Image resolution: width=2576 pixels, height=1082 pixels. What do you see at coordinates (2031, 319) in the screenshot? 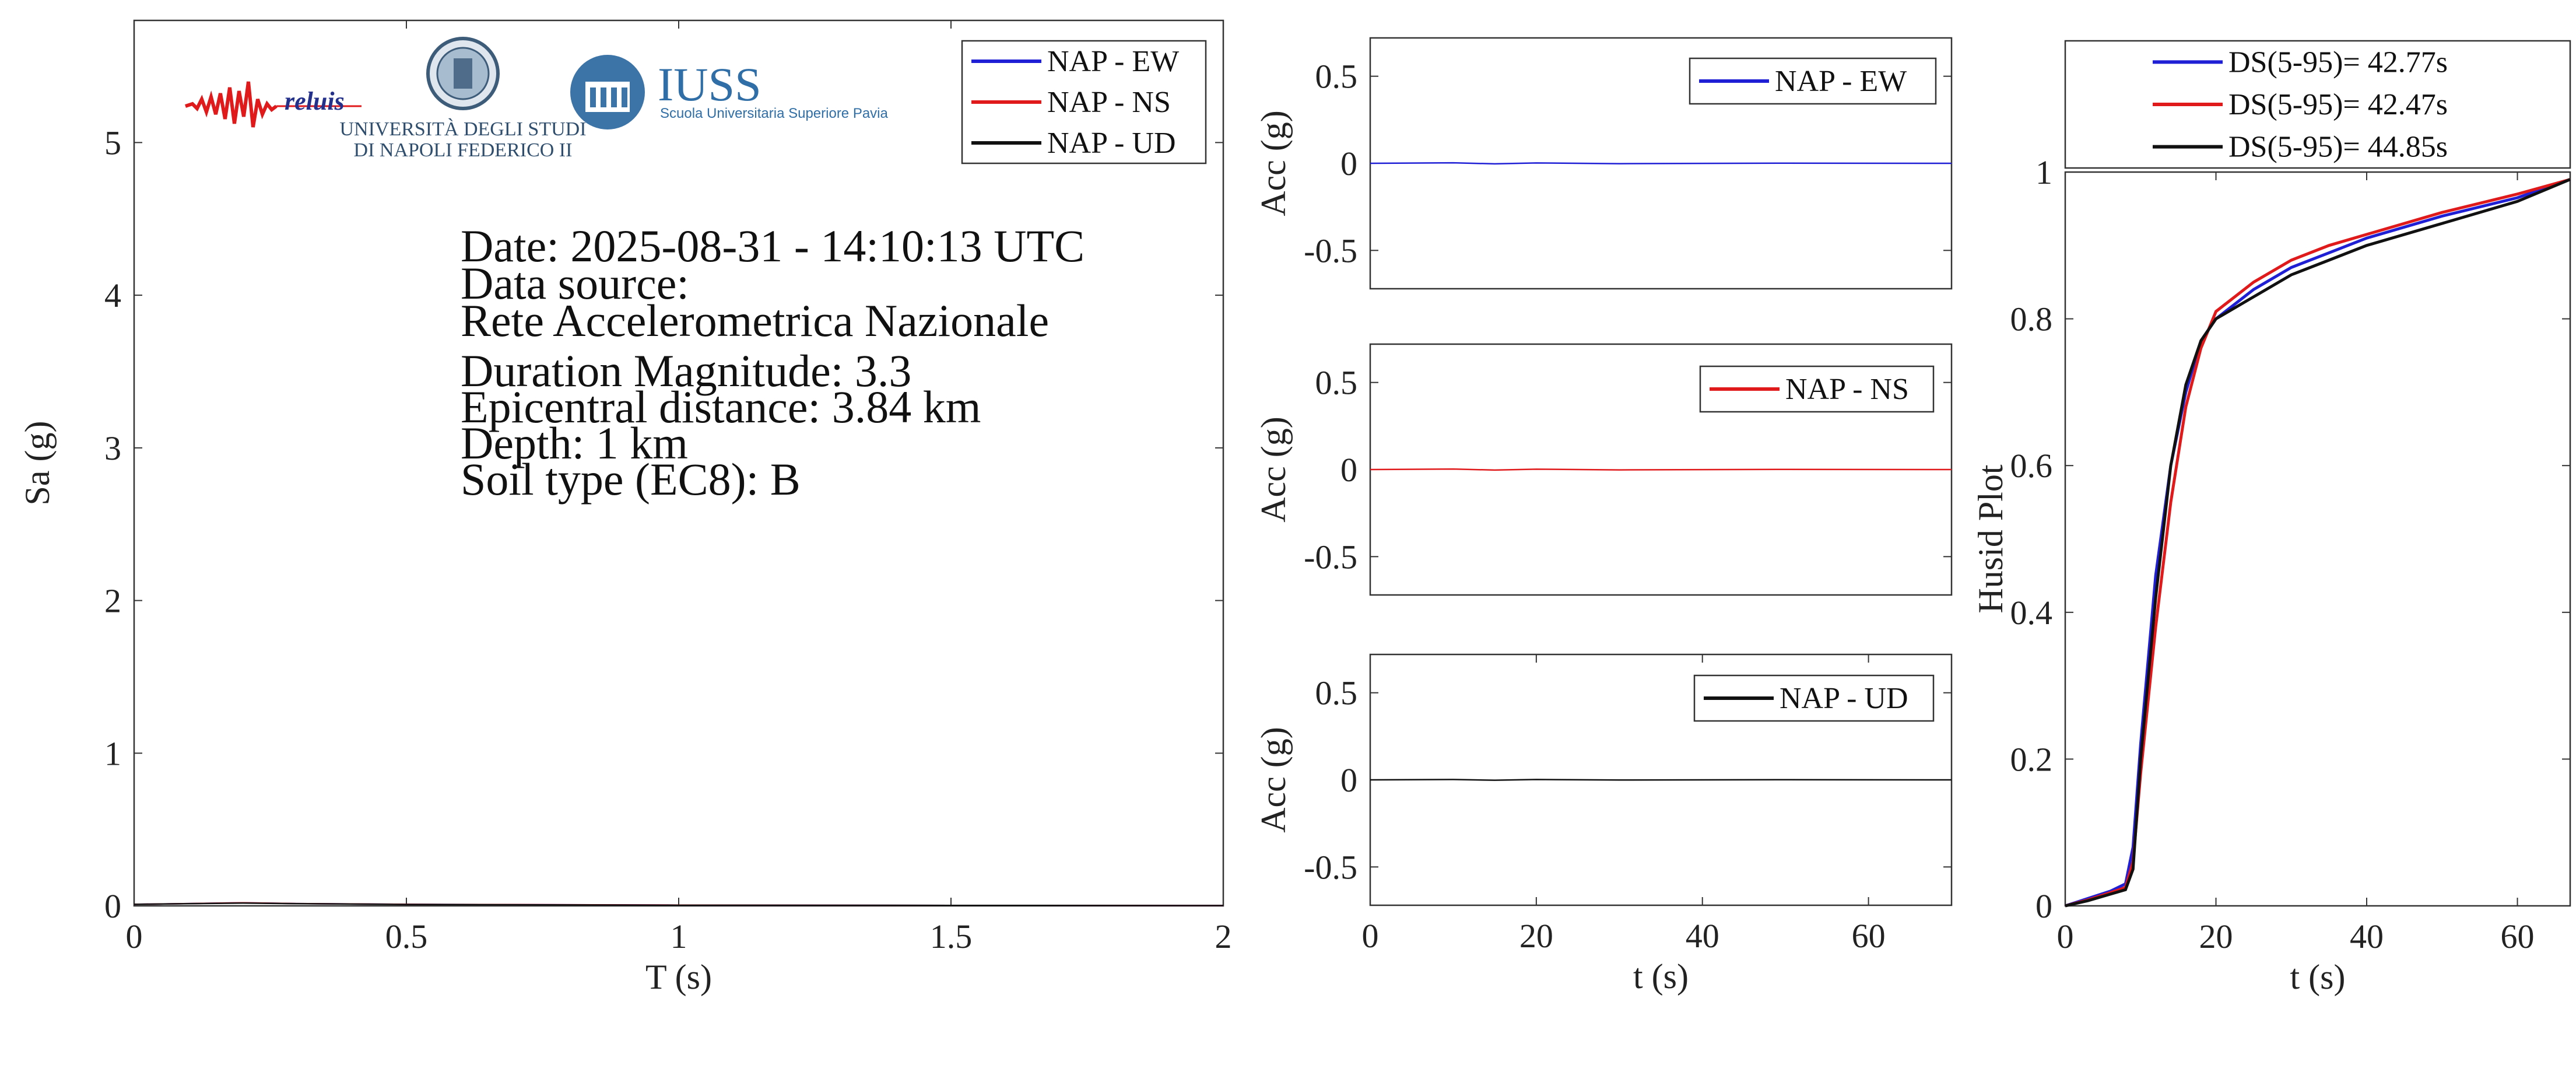
I see `y-tick-label: 0.8` at bounding box center [2031, 319].